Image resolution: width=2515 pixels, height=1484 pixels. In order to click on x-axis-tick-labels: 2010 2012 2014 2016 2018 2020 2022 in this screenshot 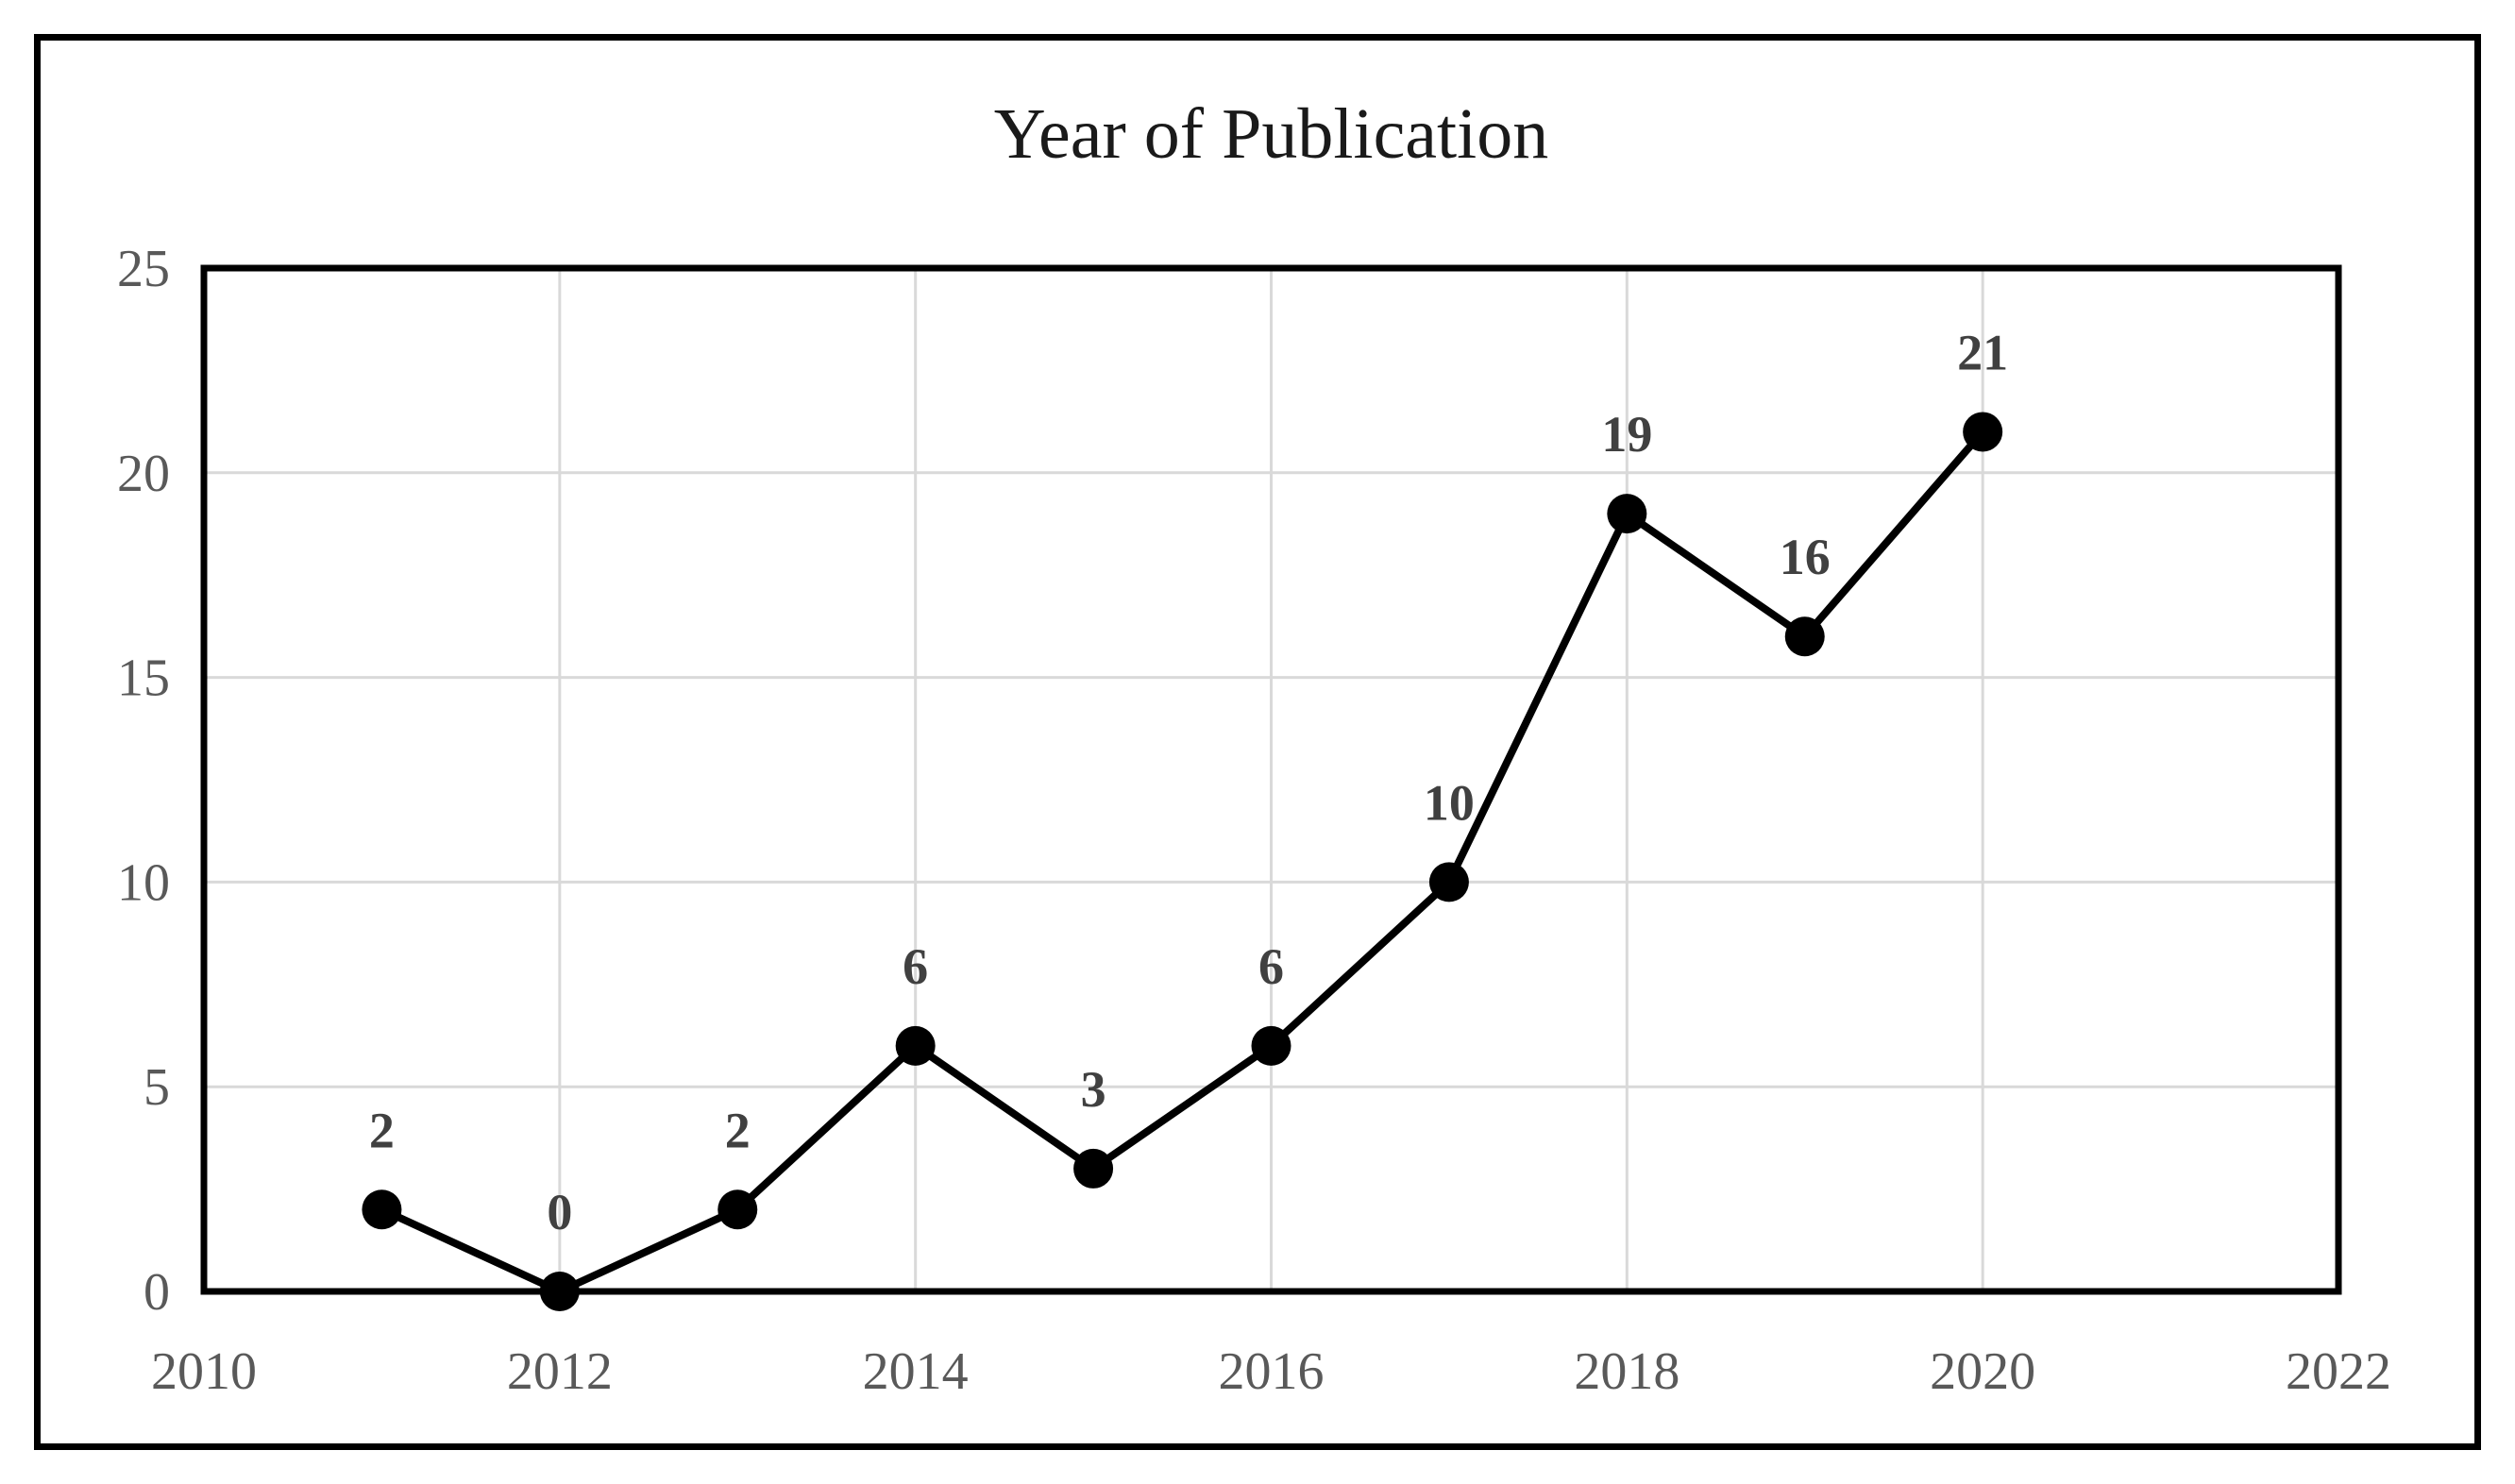, I will do `click(1271, 1371)`.